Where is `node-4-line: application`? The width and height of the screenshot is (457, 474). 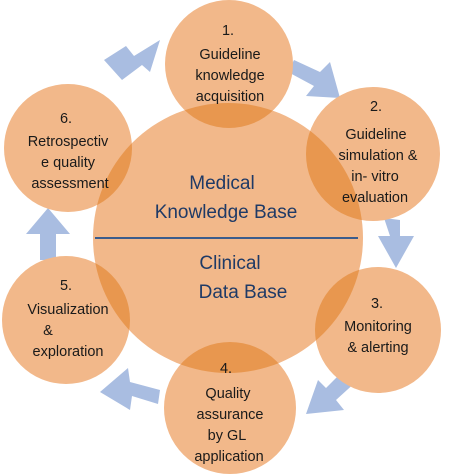 node-4-line: application is located at coordinates (228, 457).